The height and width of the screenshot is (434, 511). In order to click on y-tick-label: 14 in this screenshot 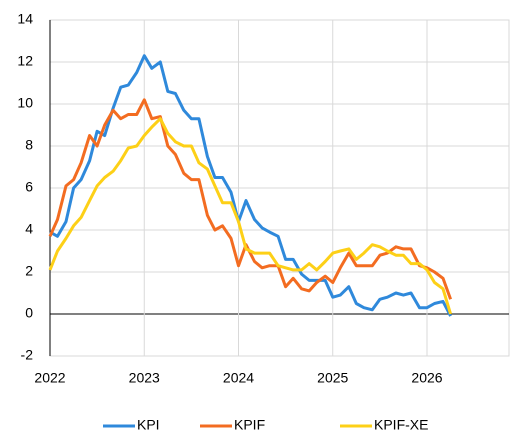, I will do `click(25, 19)`.